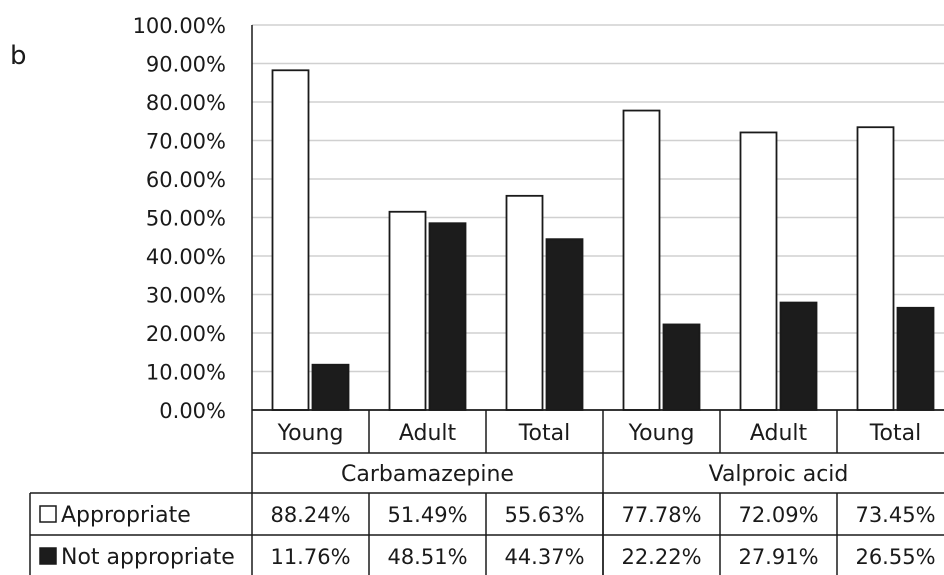 This screenshot has height=575, width=944. I want to click on y-tick-label: 70.00%, so click(186, 142).